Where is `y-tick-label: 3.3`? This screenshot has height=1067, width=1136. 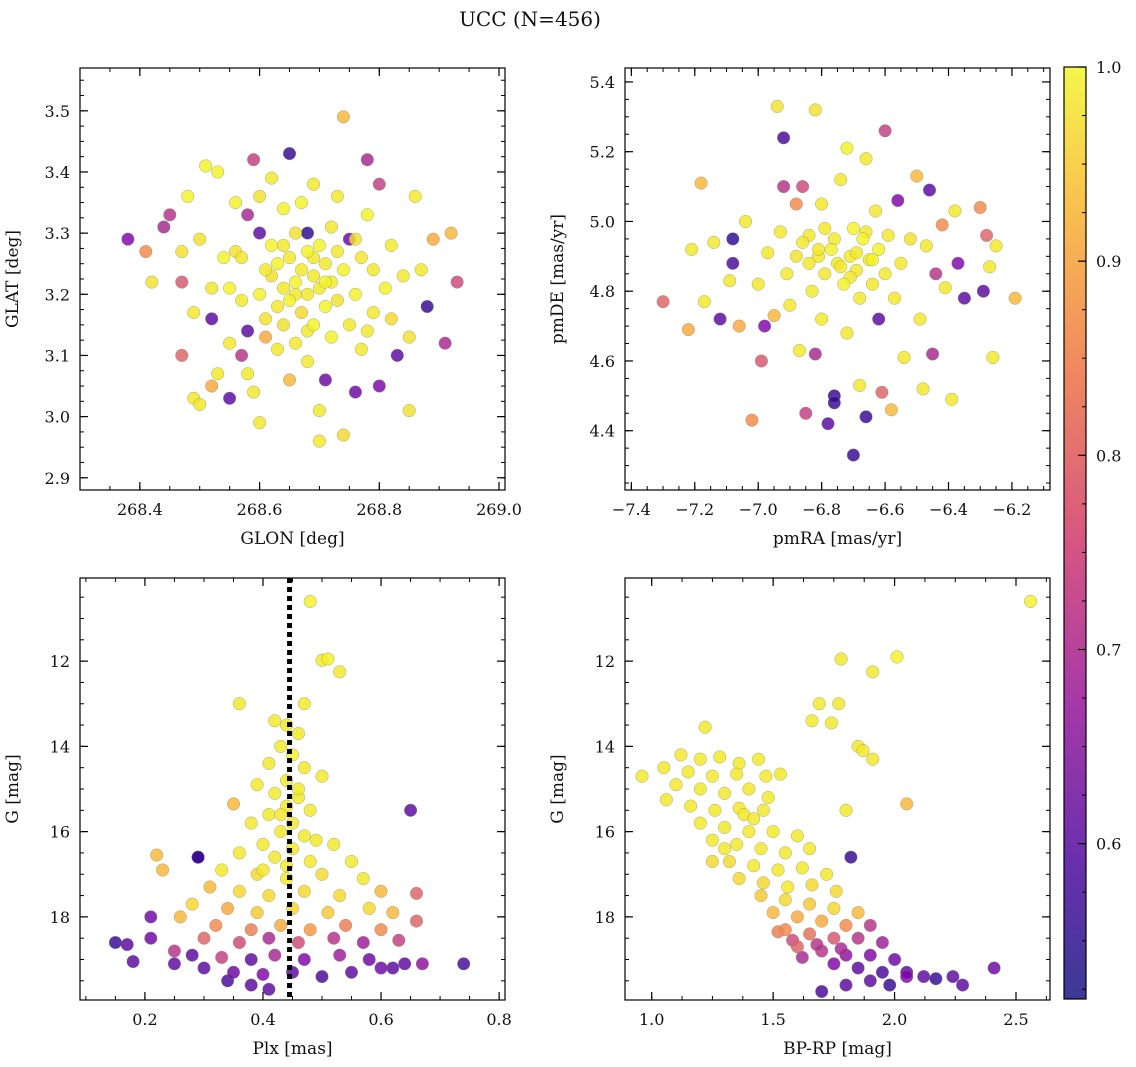
y-tick-label: 3.3 is located at coordinates (57, 233).